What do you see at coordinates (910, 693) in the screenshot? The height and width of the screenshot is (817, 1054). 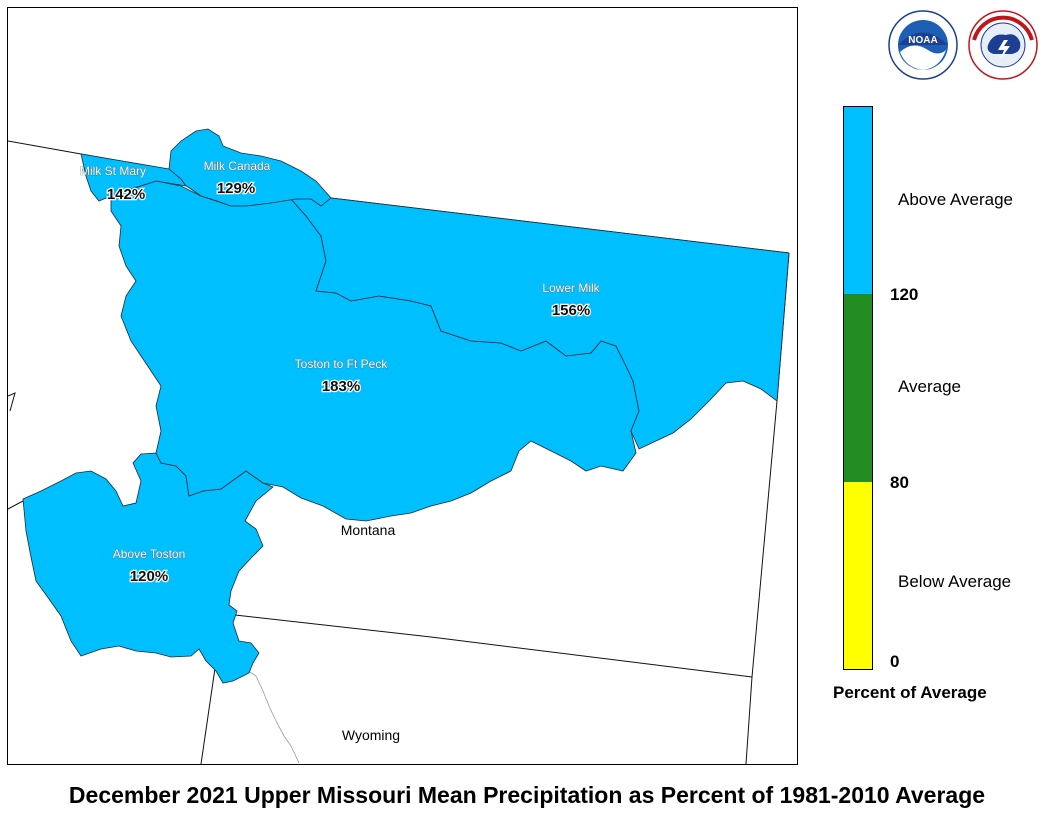 I see `legend-title: Percent of Average` at bounding box center [910, 693].